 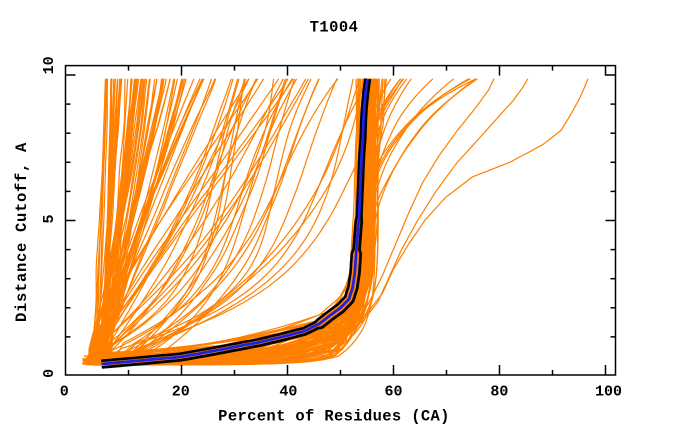 I want to click on svg-text: 5, so click(x=49, y=218).